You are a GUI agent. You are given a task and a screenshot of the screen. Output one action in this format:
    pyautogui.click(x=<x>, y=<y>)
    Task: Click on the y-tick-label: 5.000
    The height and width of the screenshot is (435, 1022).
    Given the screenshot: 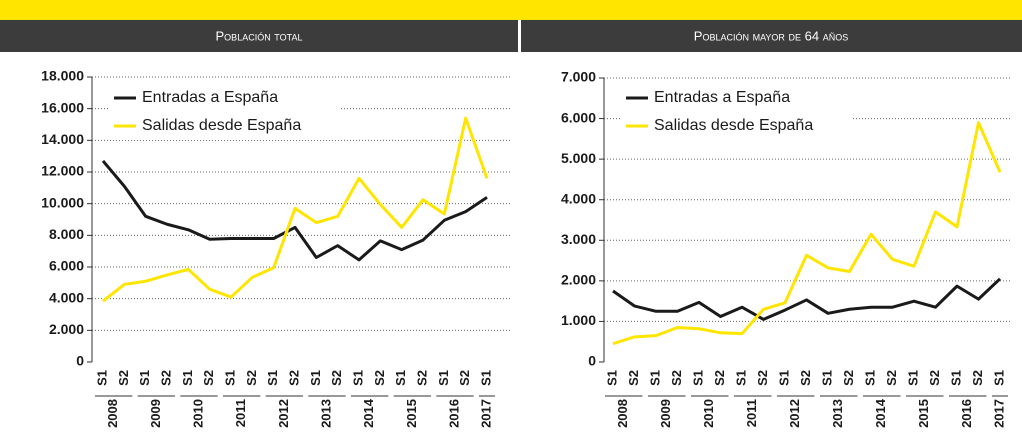 What is the action you would take?
    pyautogui.click(x=578, y=158)
    